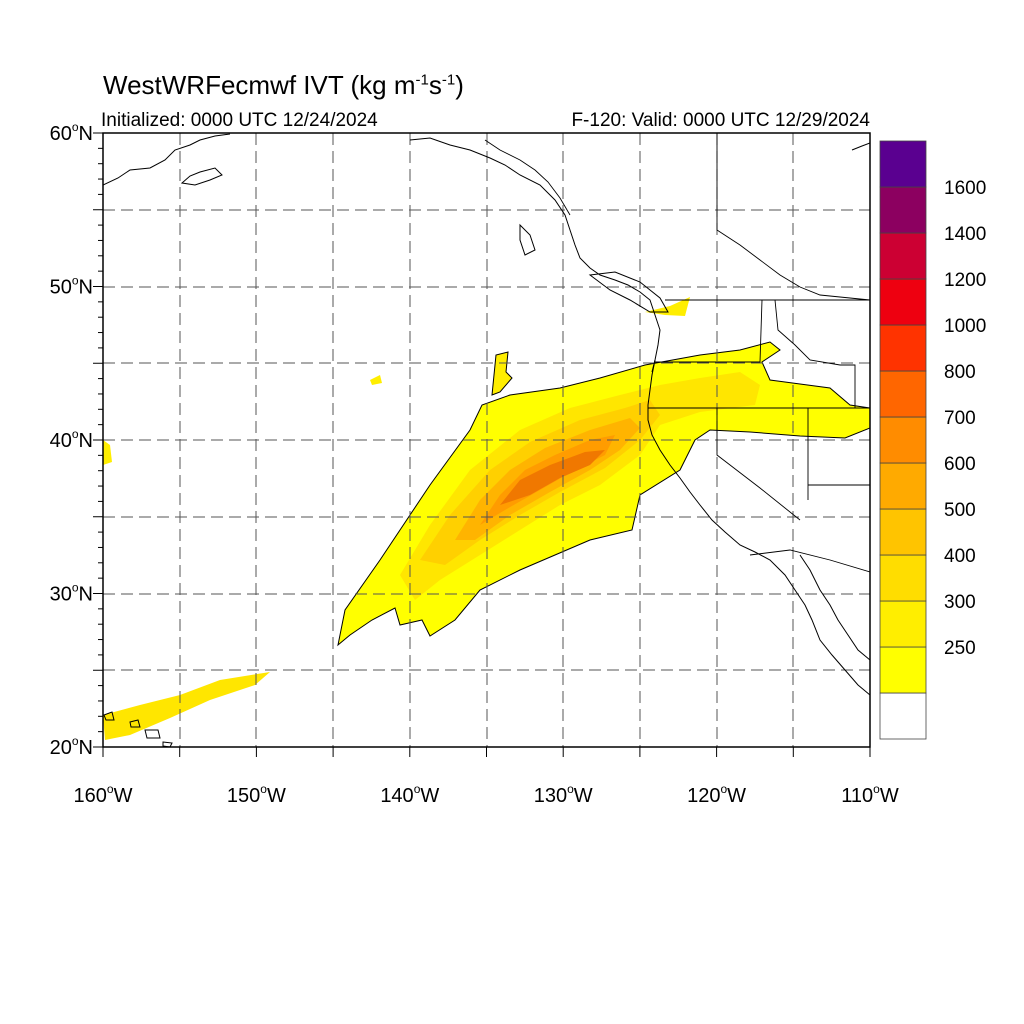 Image resolution: width=1024 pixels, height=1024 pixels. Describe the element at coordinates (960, 372) in the screenshot. I see `colorbar-label: 800` at that location.